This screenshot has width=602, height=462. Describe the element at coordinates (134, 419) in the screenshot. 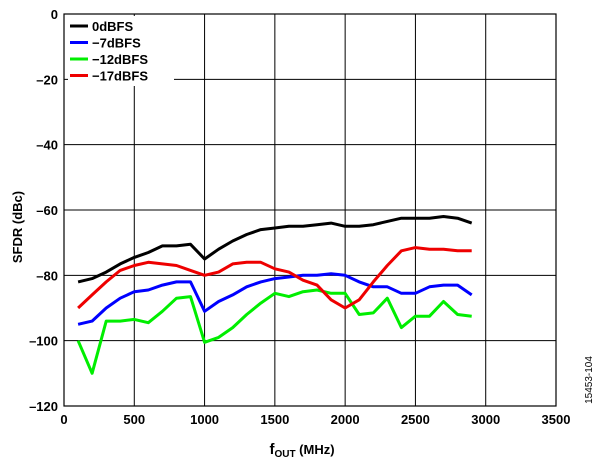

I see `x-tick-label-1: 500` at that location.